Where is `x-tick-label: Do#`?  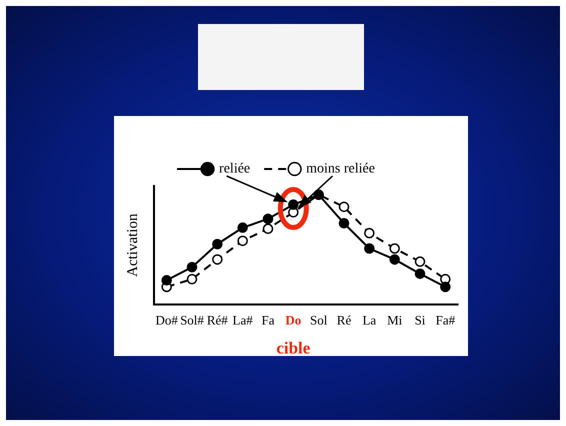
x-tick-label: Do# is located at coordinates (166, 320).